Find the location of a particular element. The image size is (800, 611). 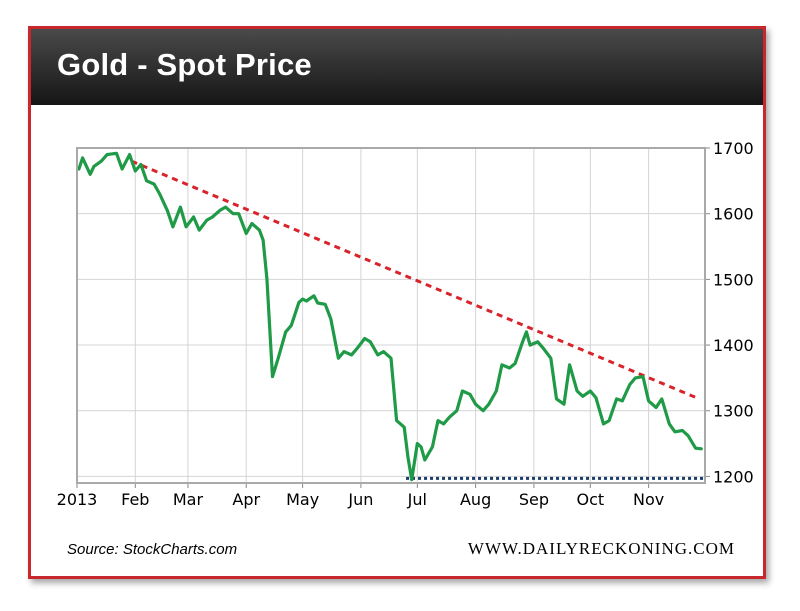

y-tick-label: 1700 is located at coordinates (733, 148).